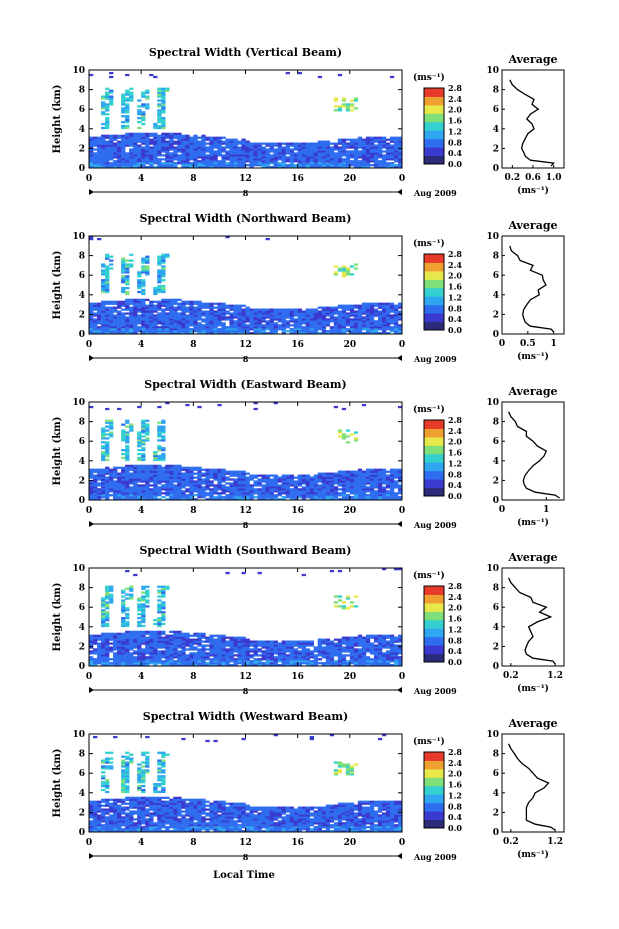 The height and width of the screenshot is (929, 619). Describe the element at coordinates (82, 110) in the screenshot. I see `y-tick-label: 6` at that location.